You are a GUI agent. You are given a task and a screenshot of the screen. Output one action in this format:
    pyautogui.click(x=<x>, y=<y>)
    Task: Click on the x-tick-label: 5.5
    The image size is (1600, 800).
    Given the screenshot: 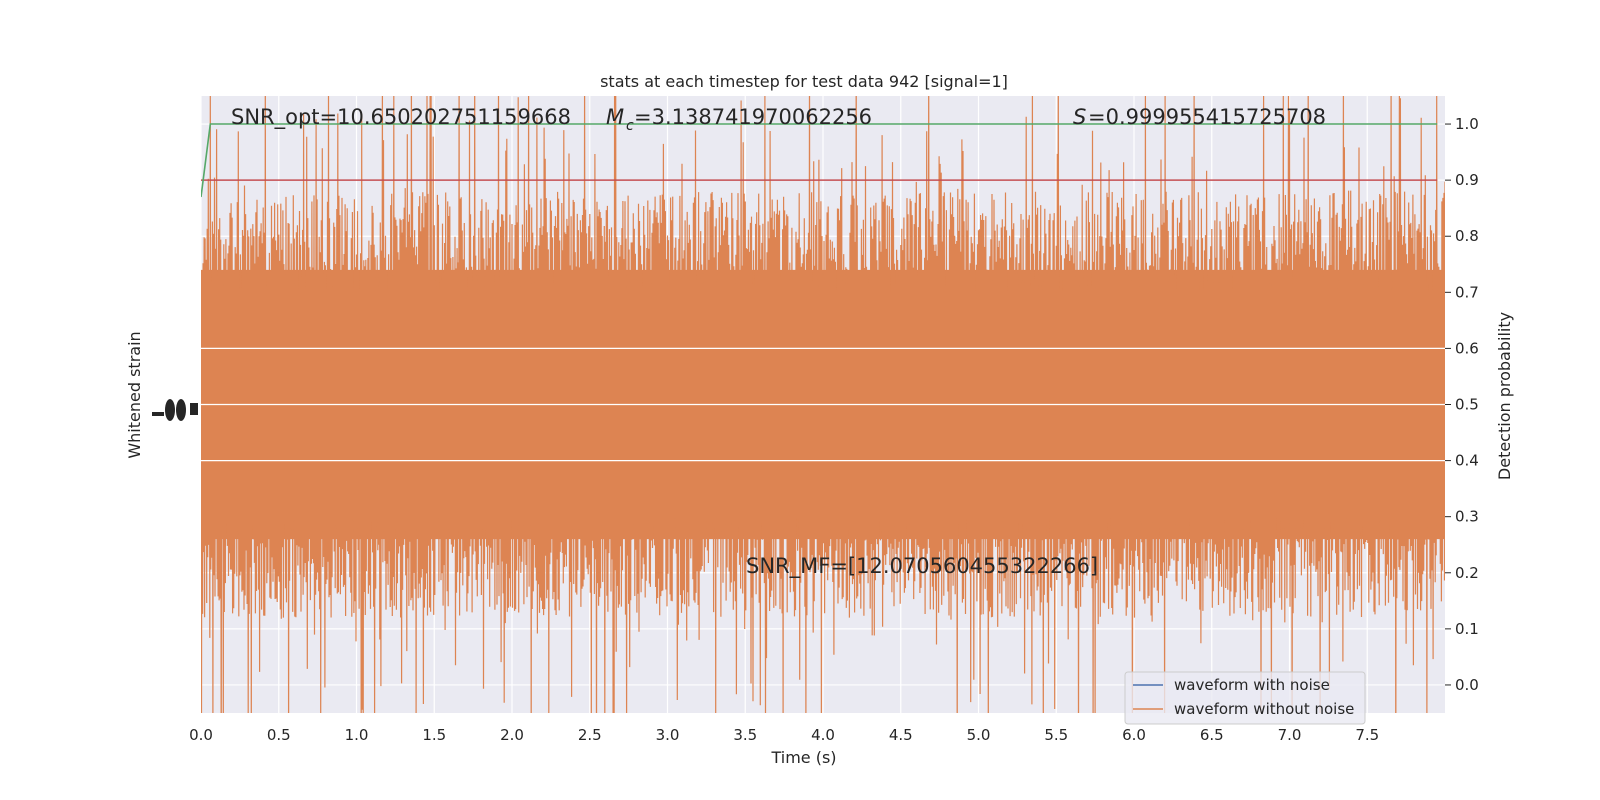 What is the action you would take?
    pyautogui.click(x=1056, y=735)
    